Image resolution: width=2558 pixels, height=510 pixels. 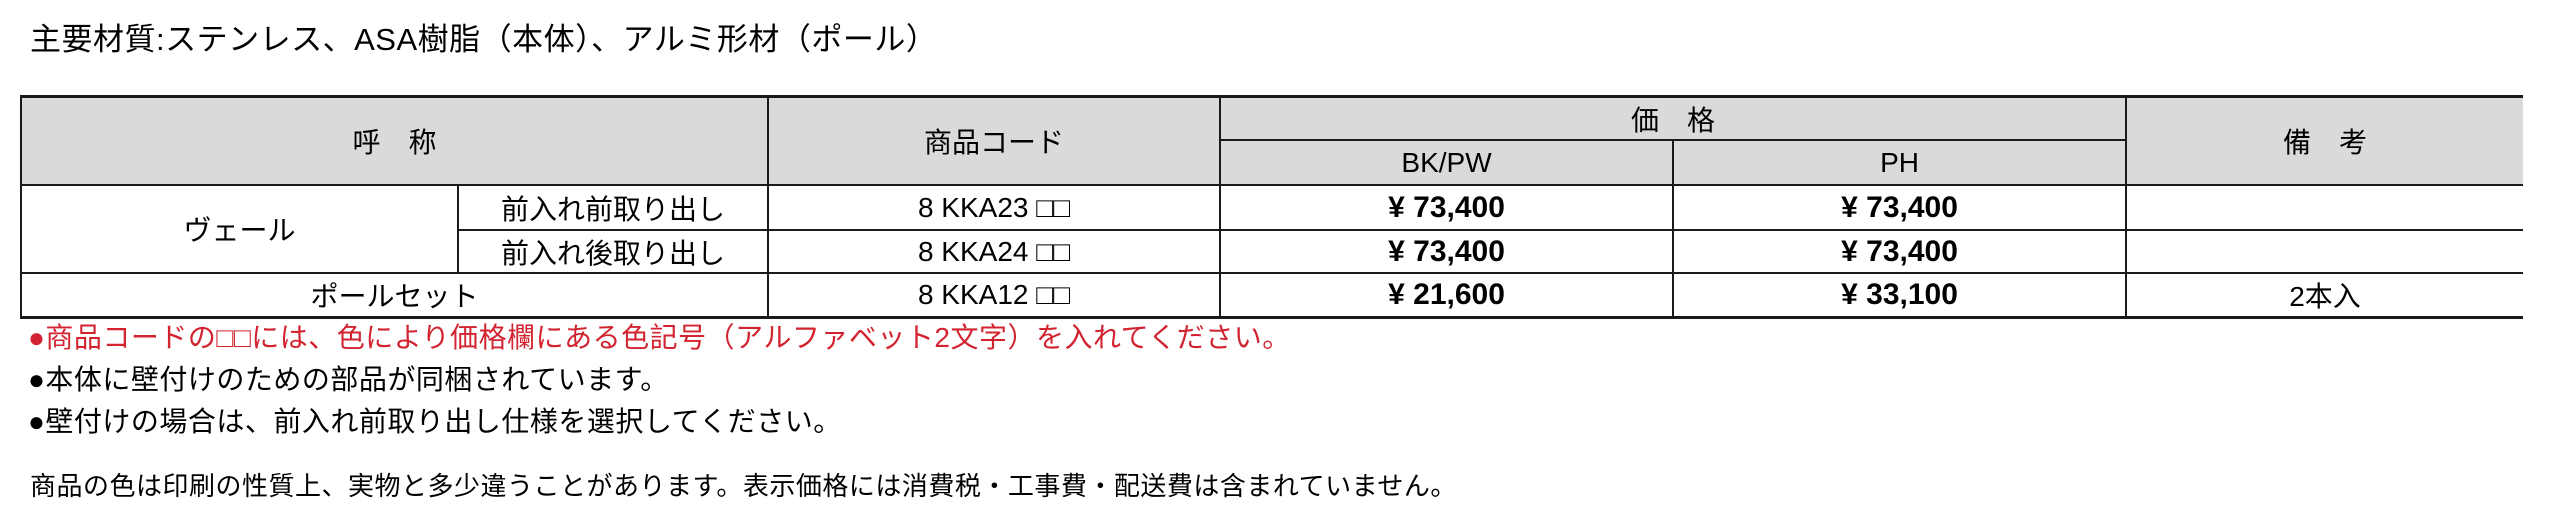 I want to click on table-row: ポールセット 8 KKA12 □□ ¥ 21,600 ¥ 33,100 2本入, so click(x=1271, y=295).